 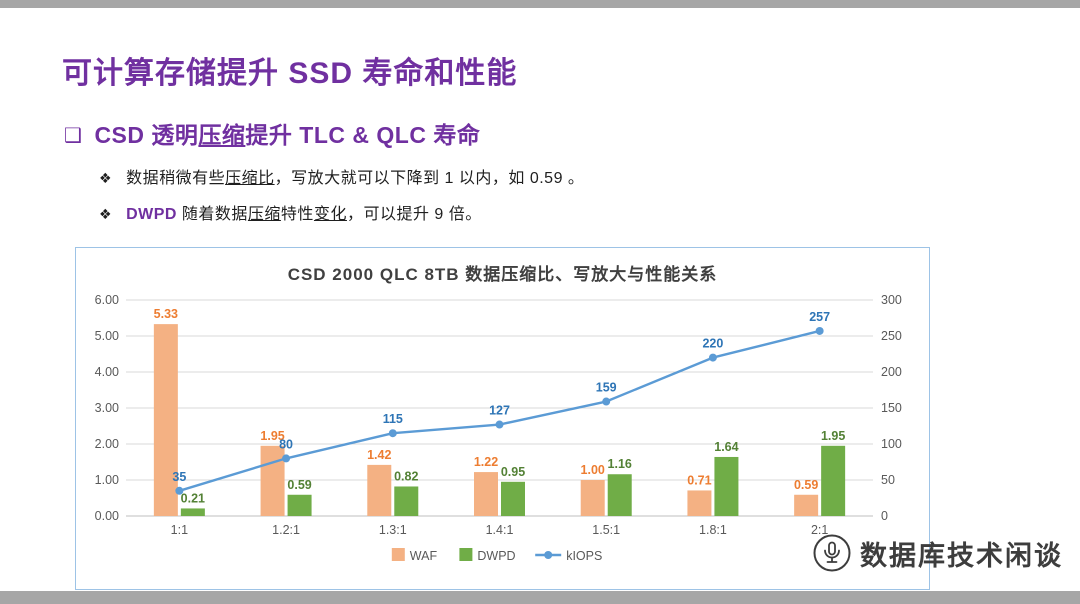 What do you see at coordinates (330, 214) in the screenshot?
I see `text-segment: 变化` at bounding box center [330, 214].